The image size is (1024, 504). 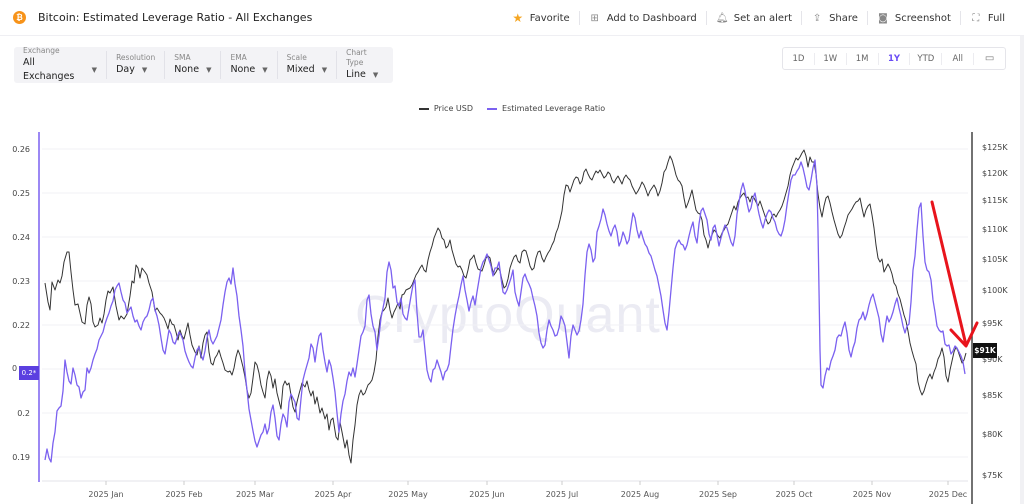 I want to click on svg-text: 0.23, so click(x=21, y=281).